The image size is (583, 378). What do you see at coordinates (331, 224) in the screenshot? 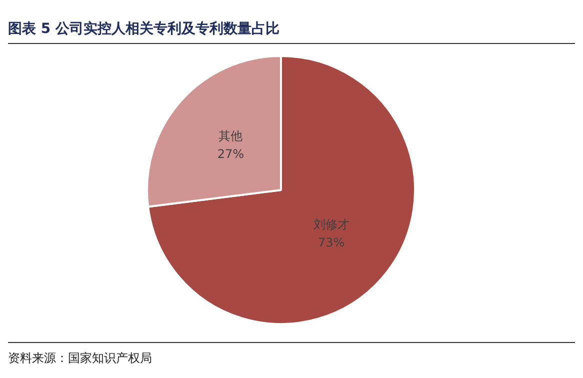
I see `slice-label: 刘修才` at bounding box center [331, 224].